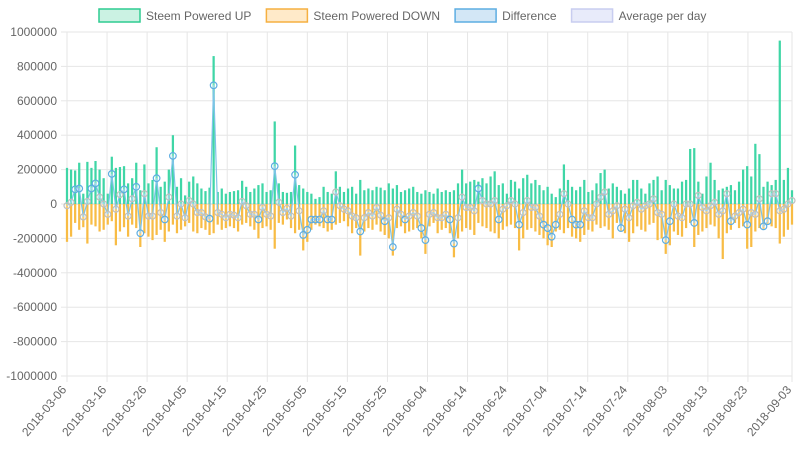  Describe the element at coordinates (638, 15) in the screenshot. I see `legend-item-3: Average per day` at that location.